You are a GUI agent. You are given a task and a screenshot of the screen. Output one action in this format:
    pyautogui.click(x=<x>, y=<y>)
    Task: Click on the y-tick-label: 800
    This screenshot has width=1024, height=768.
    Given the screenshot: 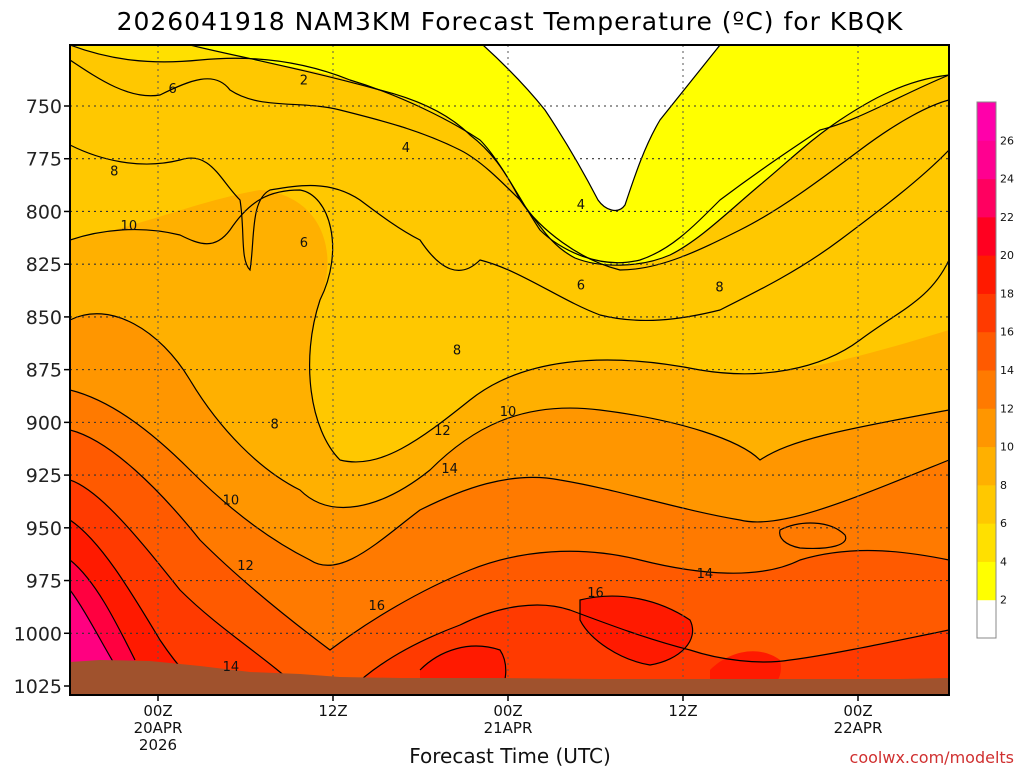 What is the action you would take?
    pyautogui.click(x=44, y=212)
    